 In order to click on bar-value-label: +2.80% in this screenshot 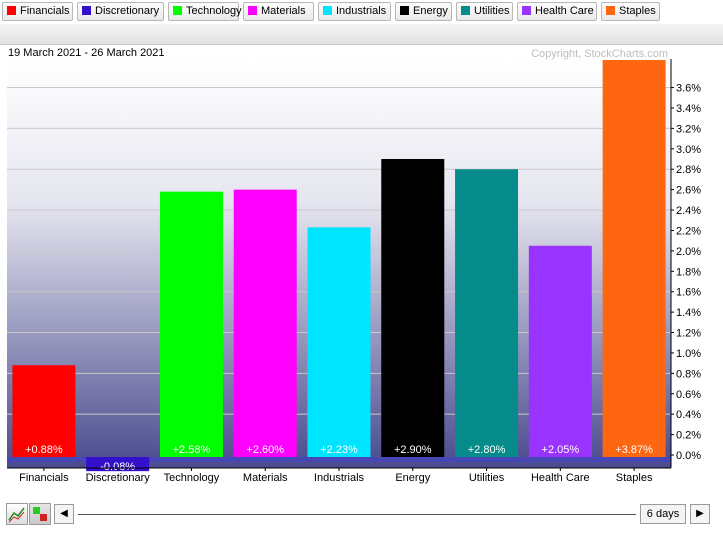, I will do `click(487, 450)`.